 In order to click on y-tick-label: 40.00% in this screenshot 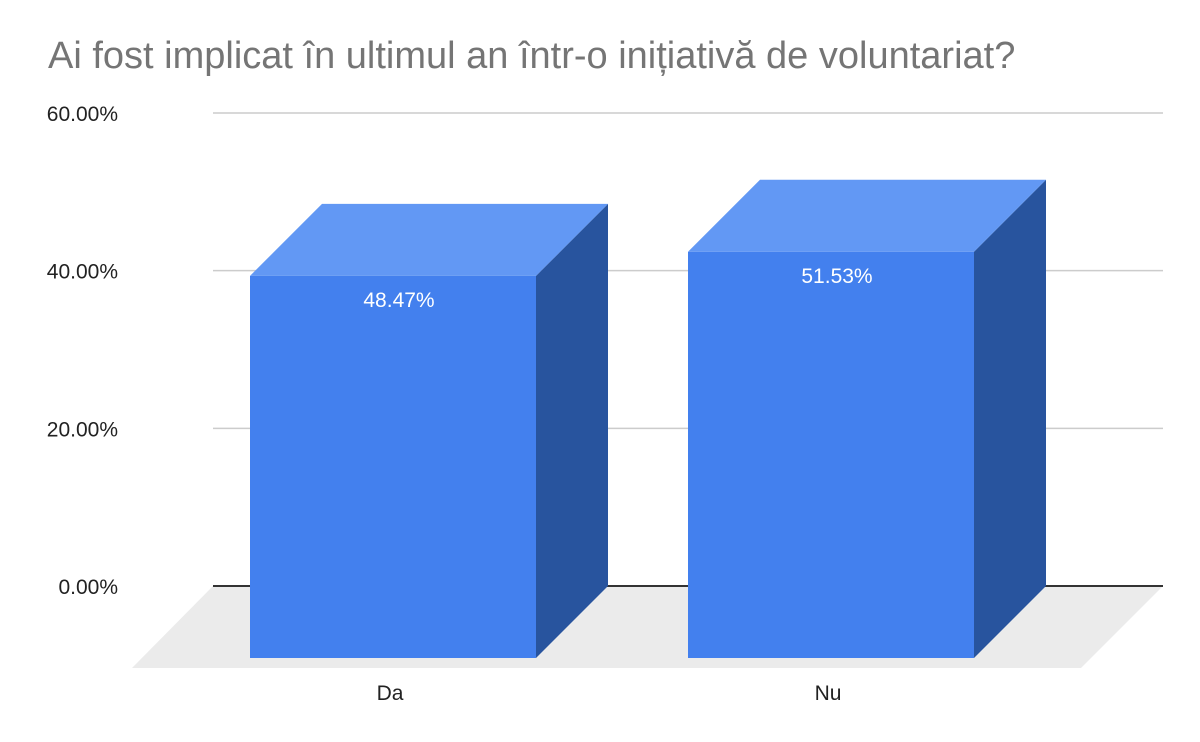, I will do `click(82, 272)`.